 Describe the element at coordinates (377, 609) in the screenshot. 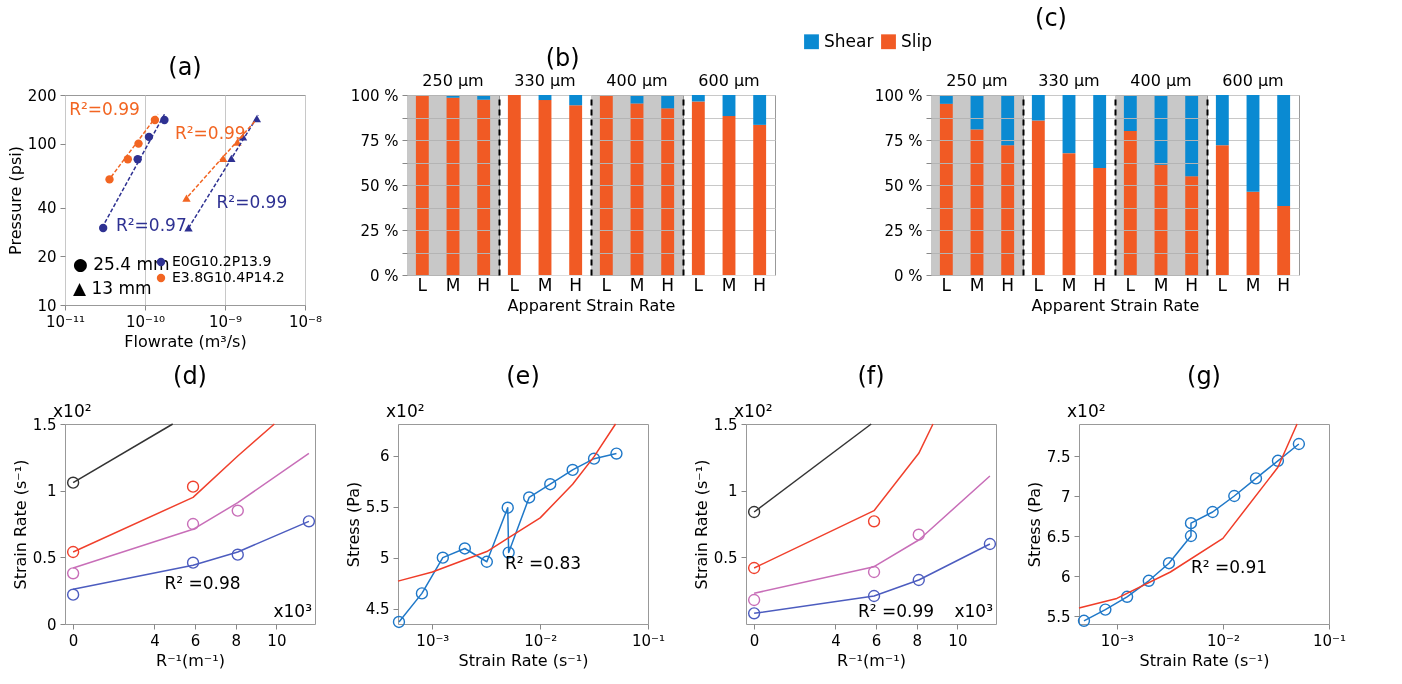

I see `y-tick-label: 4.5` at that location.